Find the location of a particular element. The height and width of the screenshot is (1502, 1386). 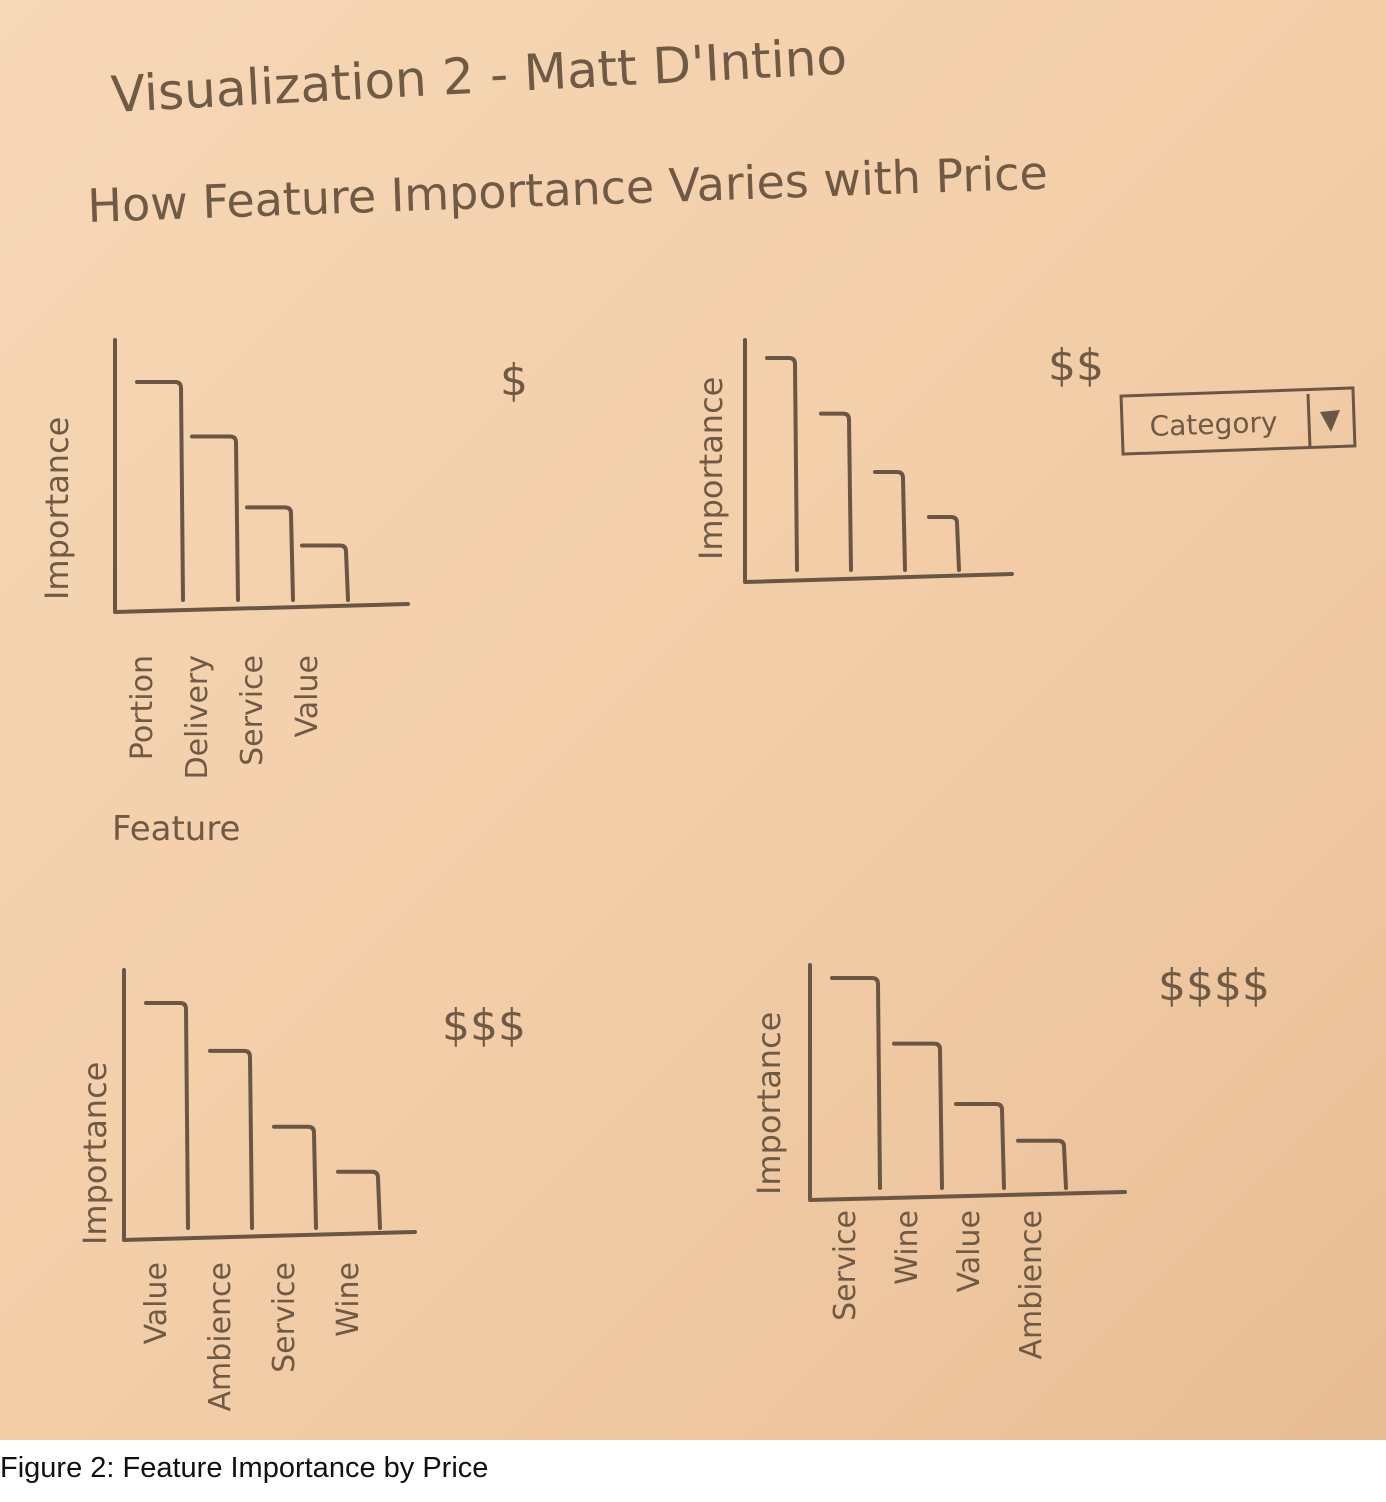

chart-price-4: Importance $$$$ Service Wine Value Ambience is located at coordinates (1010, 1160).